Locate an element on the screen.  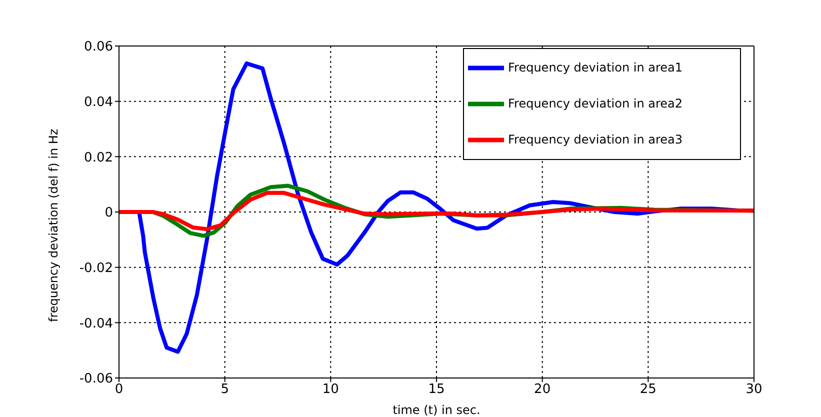
y-tick-label: 0 is located at coordinates (108, 213).